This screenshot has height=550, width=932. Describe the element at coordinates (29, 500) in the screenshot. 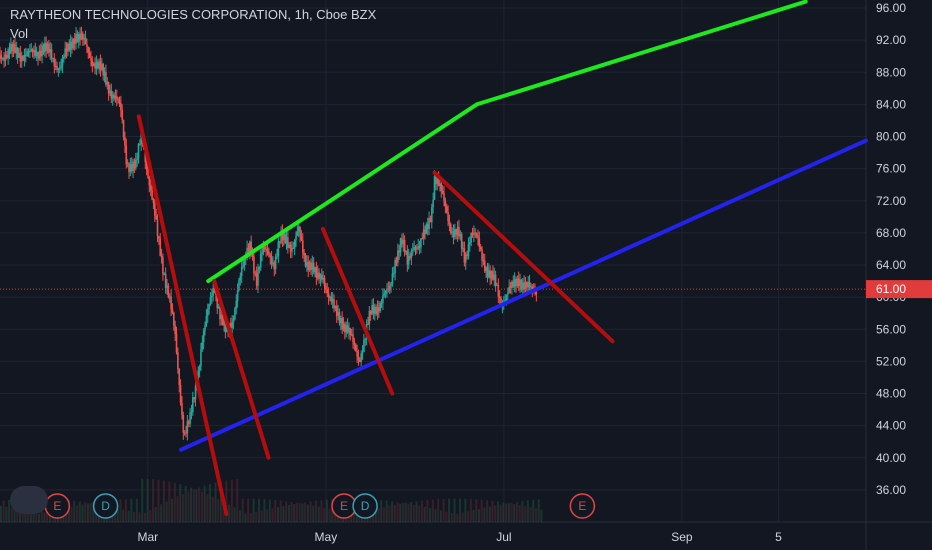

I see `tradingview-logo` at that location.